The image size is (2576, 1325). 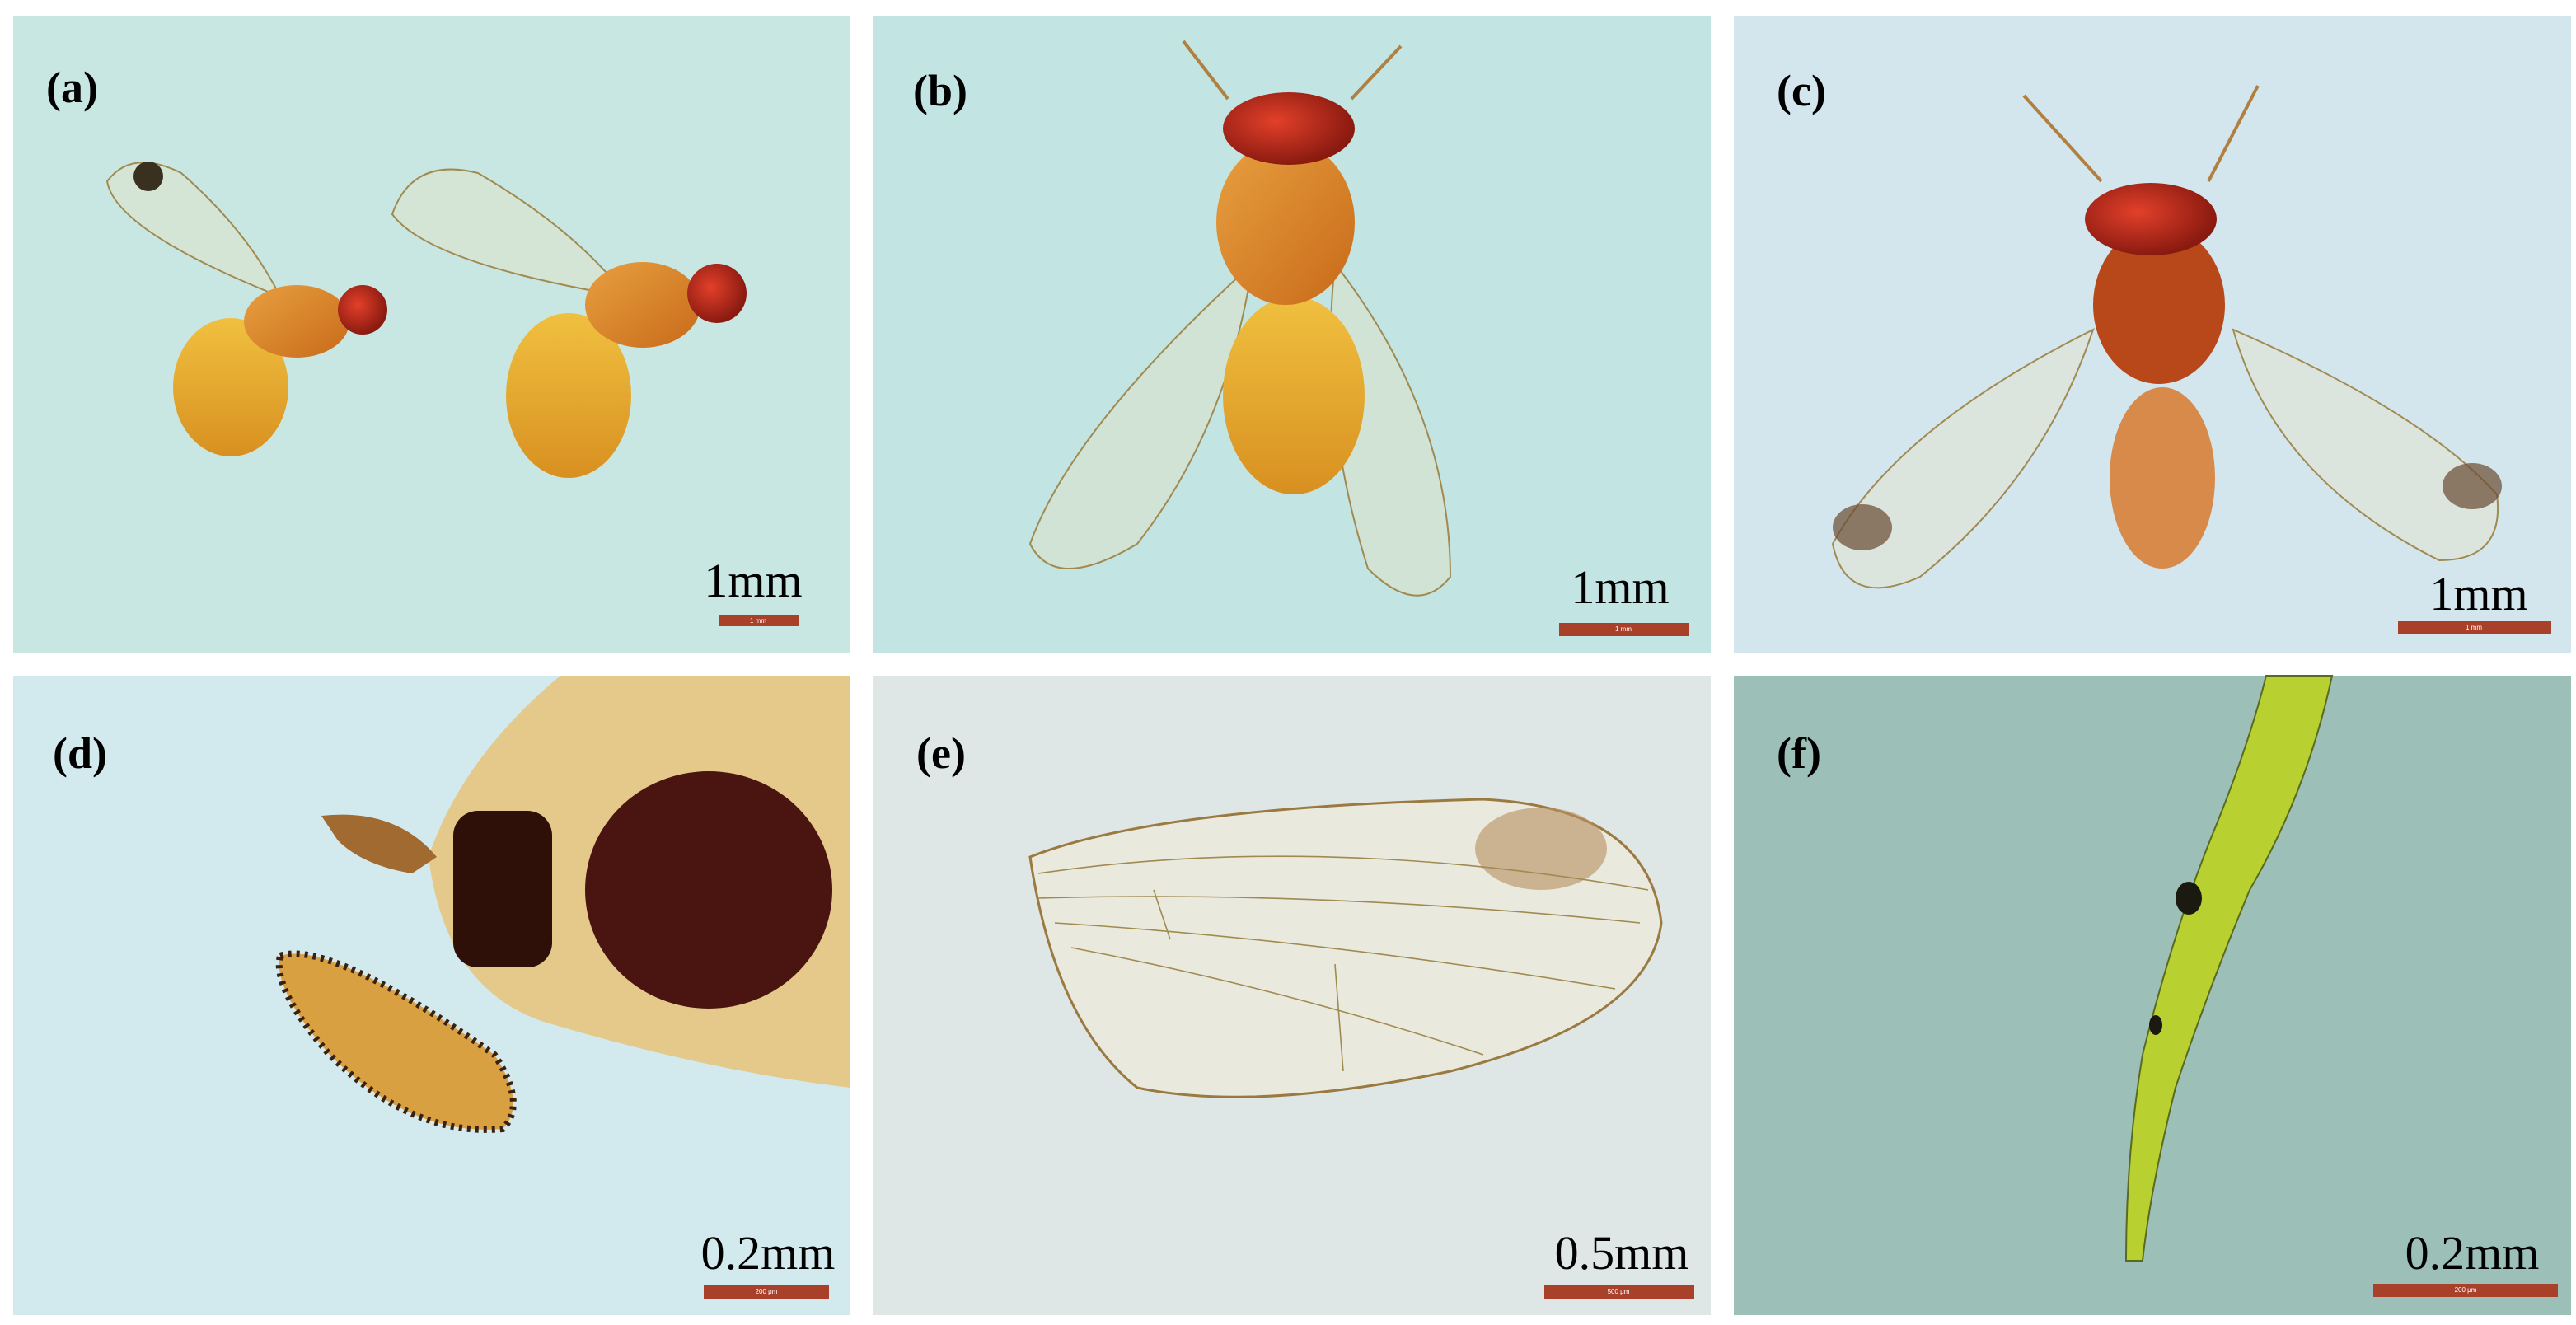 I want to click on scale-text: 0.5mm, so click(x=1622, y=1253).